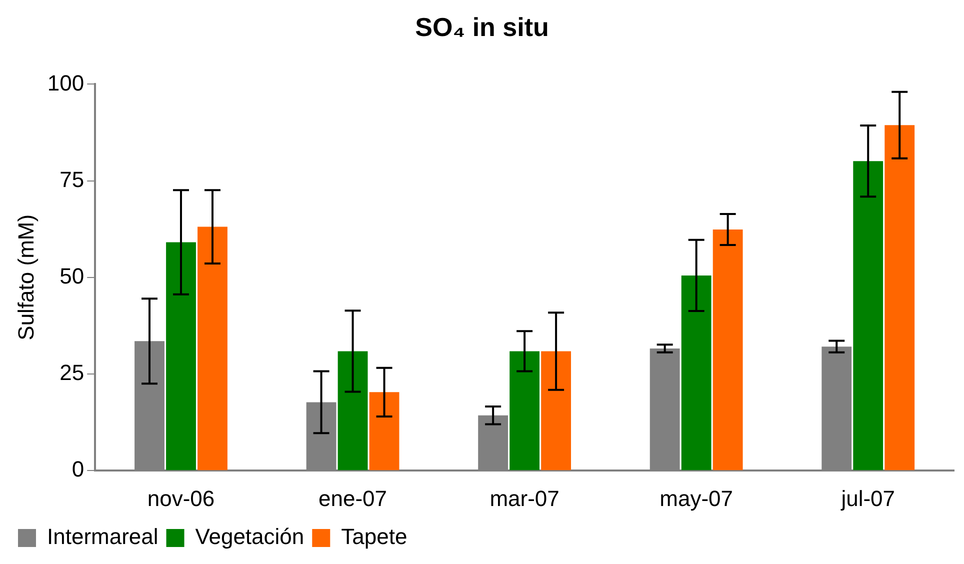 This screenshot has height=564, width=964. What do you see at coordinates (72, 275) in the screenshot?
I see `y-tick-label: 50` at bounding box center [72, 275].